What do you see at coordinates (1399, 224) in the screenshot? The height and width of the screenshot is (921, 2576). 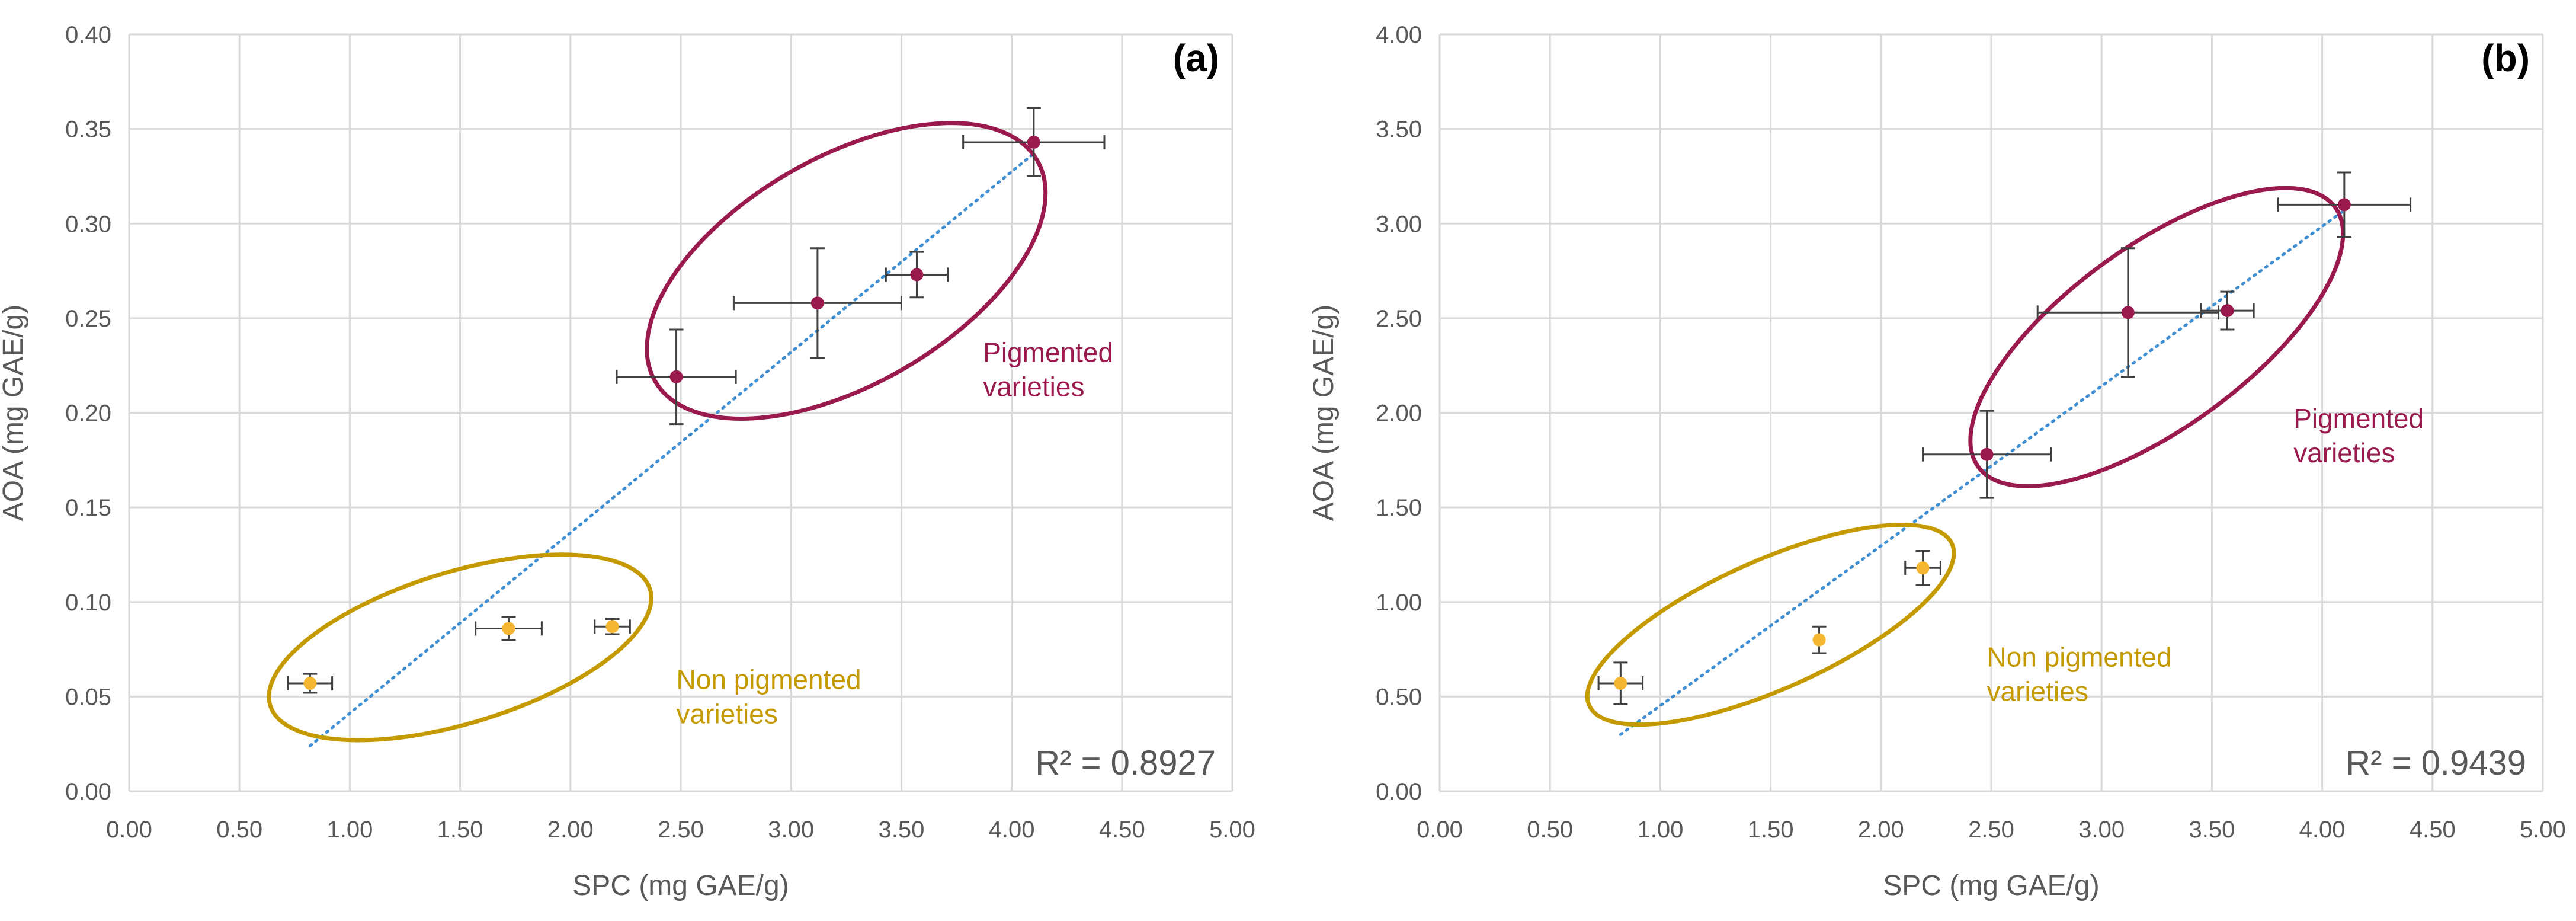 I see `y-tick-label: 3.00` at bounding box center [1399, 224].